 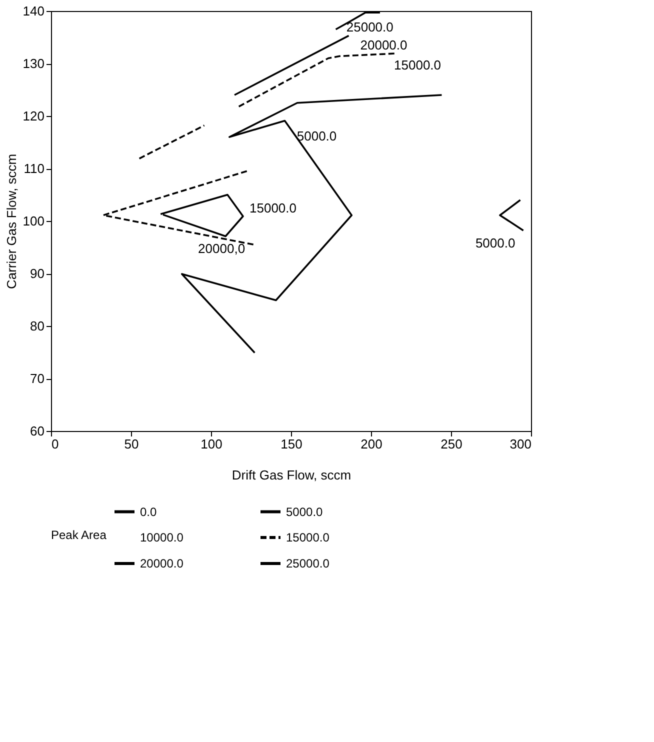 I want to click on x-tick-label: 250, so click(x=451, y=444).